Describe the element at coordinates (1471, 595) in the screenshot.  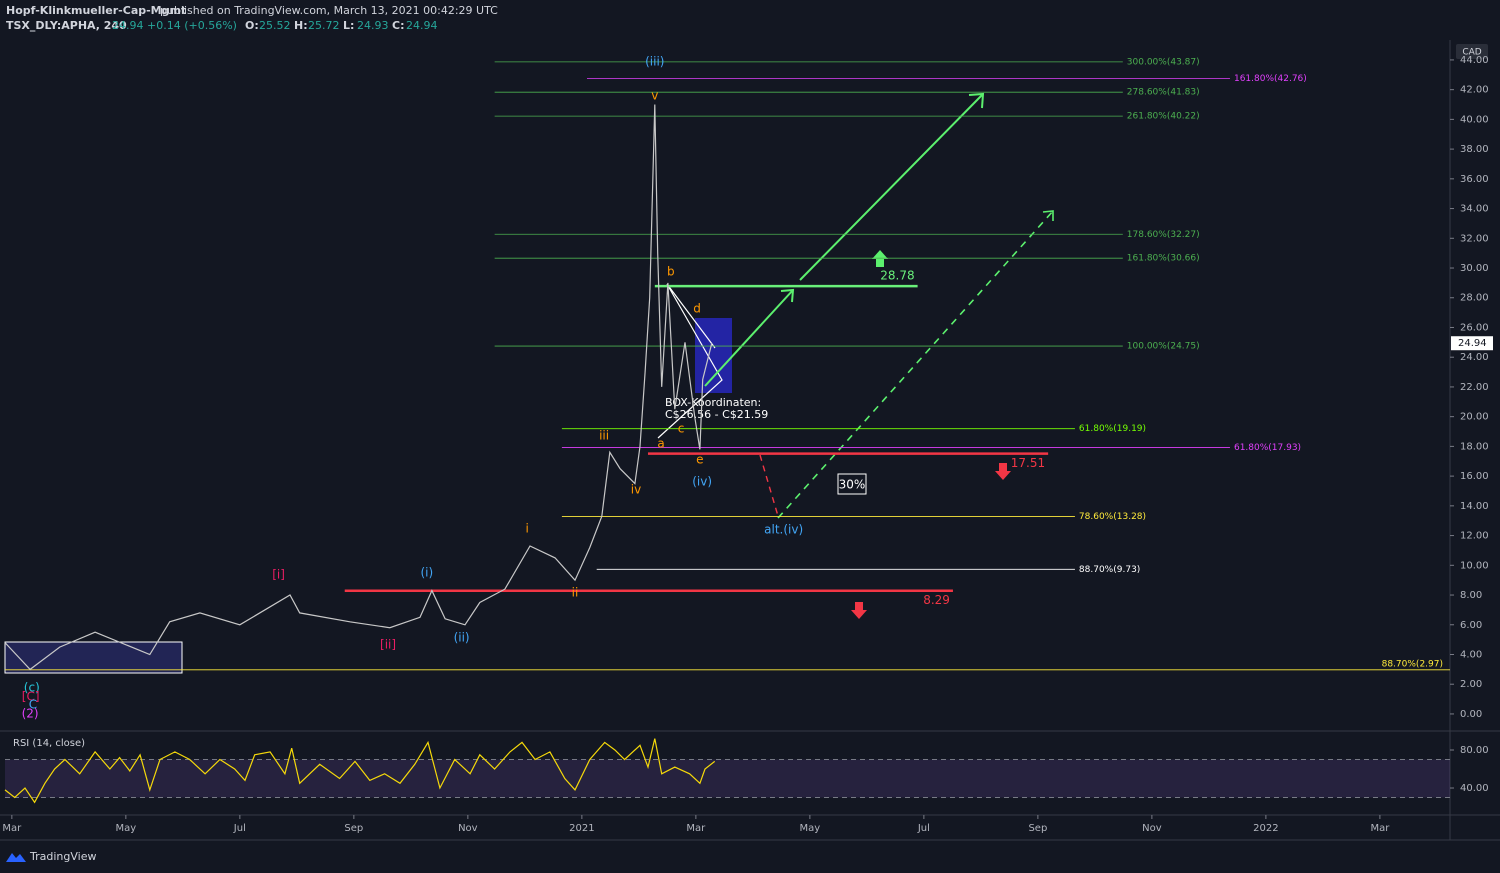
I see `y-tick-label: 8.00` at that location.